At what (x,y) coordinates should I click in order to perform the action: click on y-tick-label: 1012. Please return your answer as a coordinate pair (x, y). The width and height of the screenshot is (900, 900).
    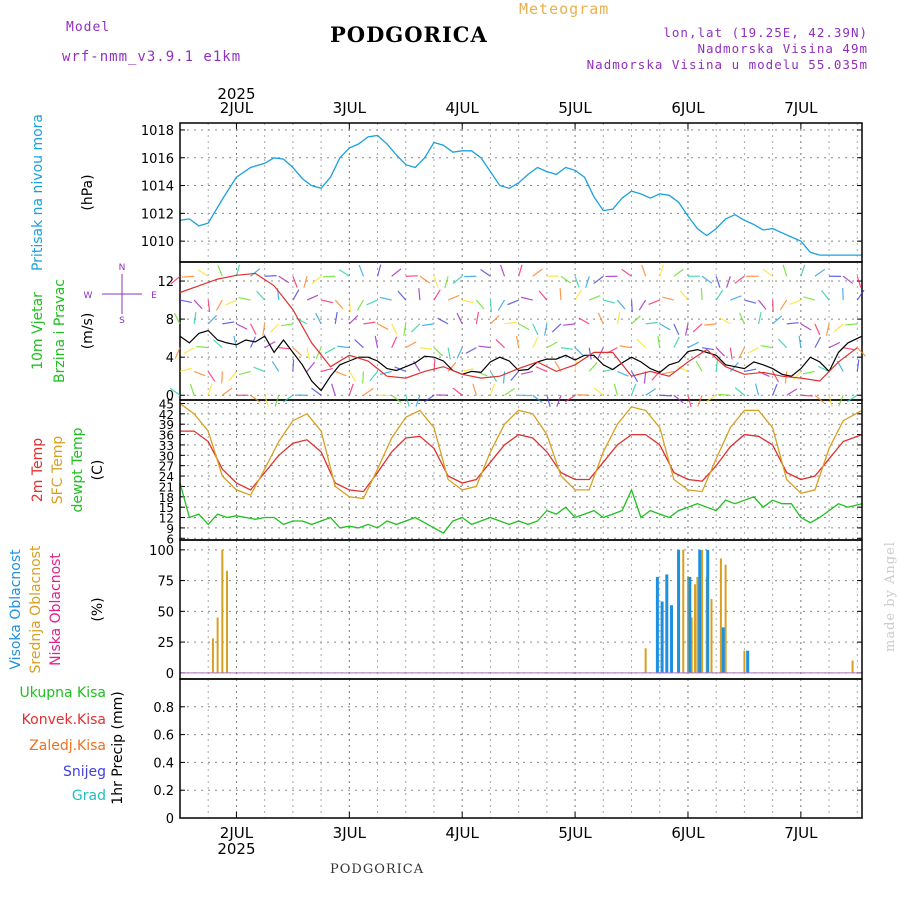
    Looking at the image, I should click on (157, 214).